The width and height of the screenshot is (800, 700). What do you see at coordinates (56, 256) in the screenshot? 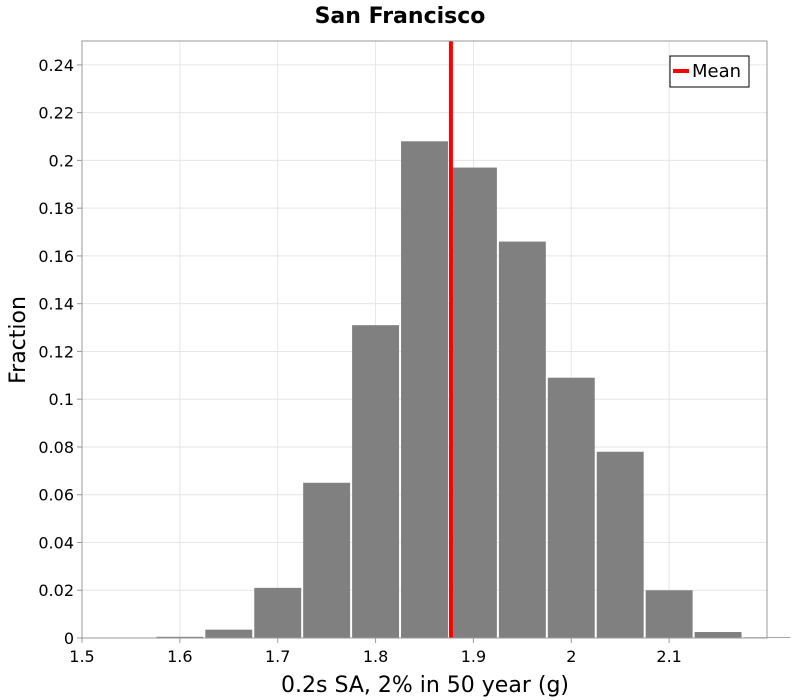
I see `y-tick-label: 0.16` at bounding box center [56, 256].